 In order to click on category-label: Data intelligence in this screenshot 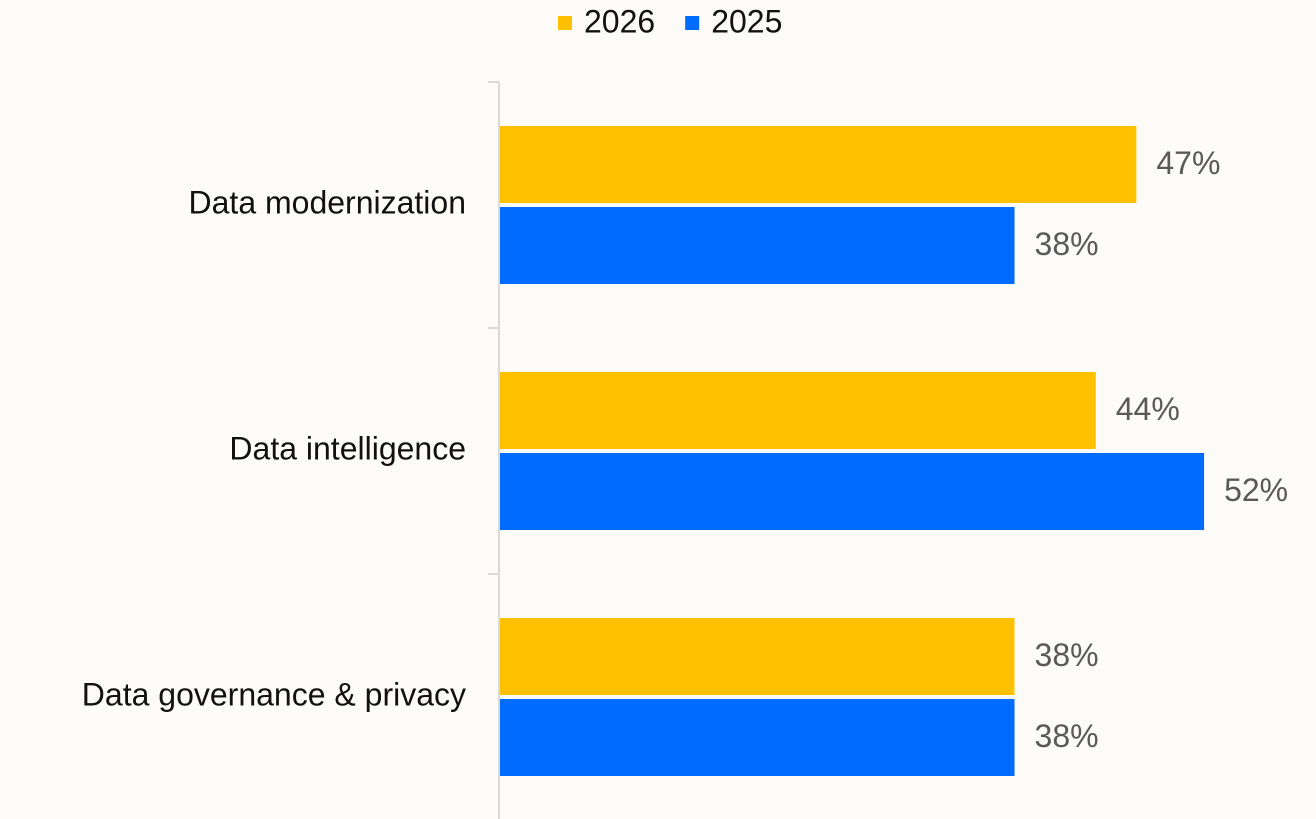, I will do `click(347, 448)`.